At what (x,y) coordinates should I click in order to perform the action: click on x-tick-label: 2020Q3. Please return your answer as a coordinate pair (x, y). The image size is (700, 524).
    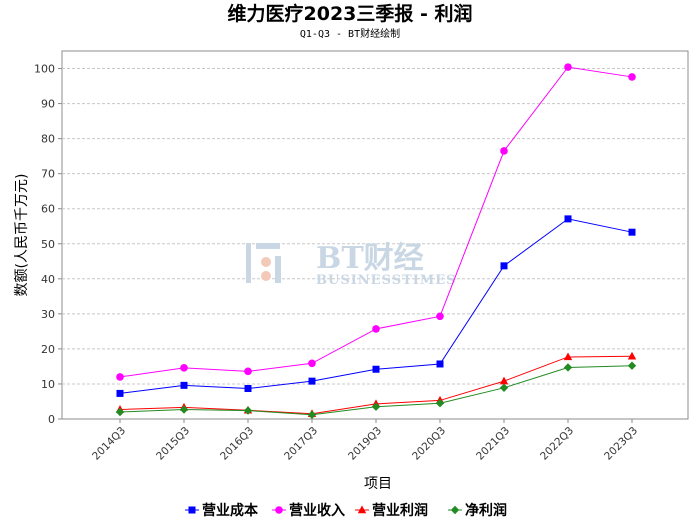
    Looking at the image, I should click on (429, 444).